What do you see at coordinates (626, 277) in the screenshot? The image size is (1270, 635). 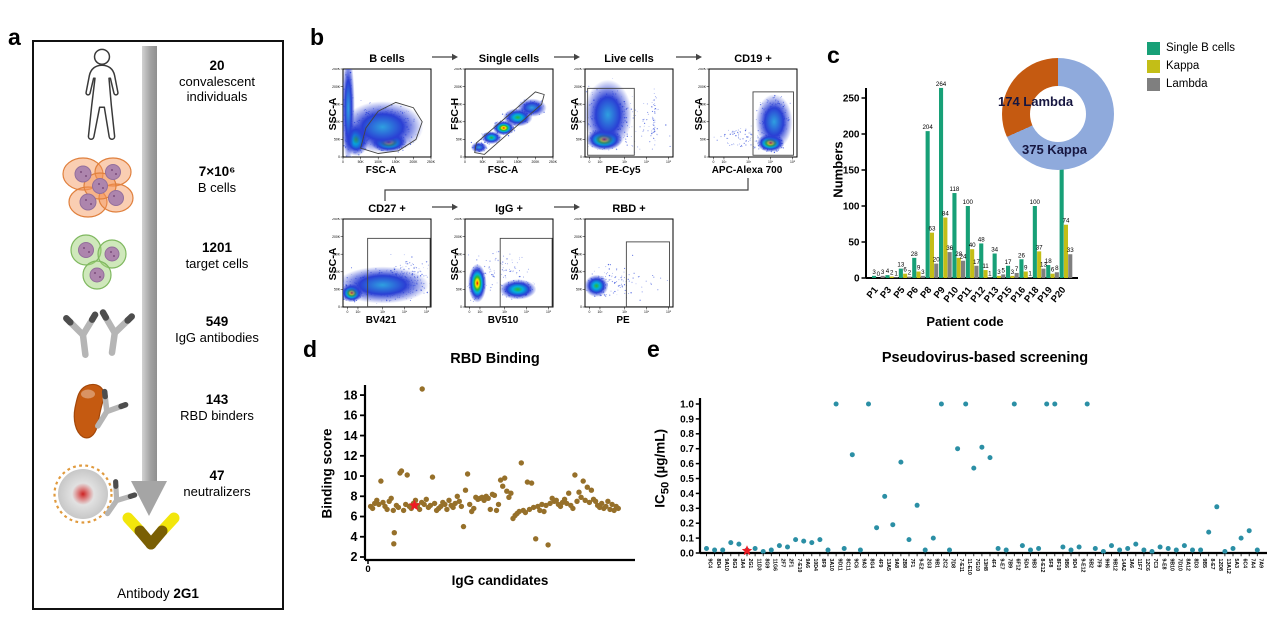 I see `density-cloud` at bounding box center [626, 277].